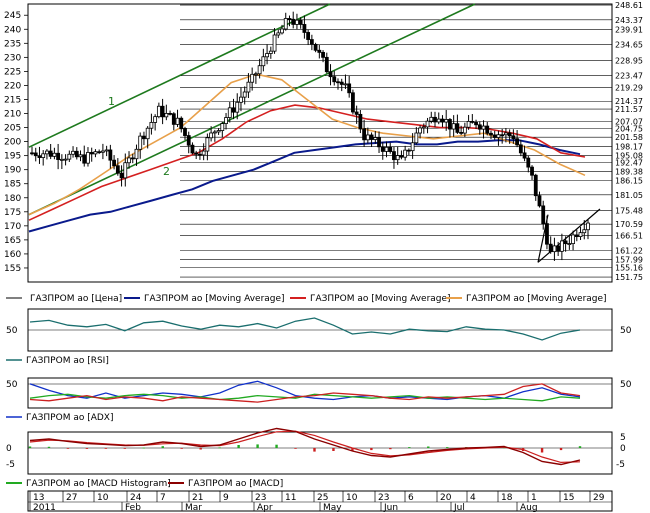  What do you see at coordinates (193, 508) in the screenshot?
I see `x-month-label-2: Mar` at bounding box center [193, 508].